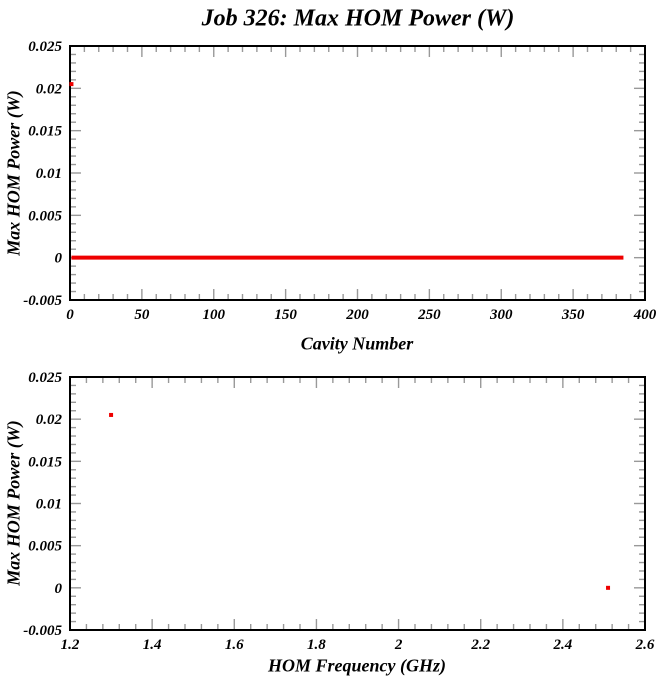 This screenshot has width=666, height=695. Describe the element at coordinates (398, 645) in the screenshot. I see `x-tick-label: 2` at that location.